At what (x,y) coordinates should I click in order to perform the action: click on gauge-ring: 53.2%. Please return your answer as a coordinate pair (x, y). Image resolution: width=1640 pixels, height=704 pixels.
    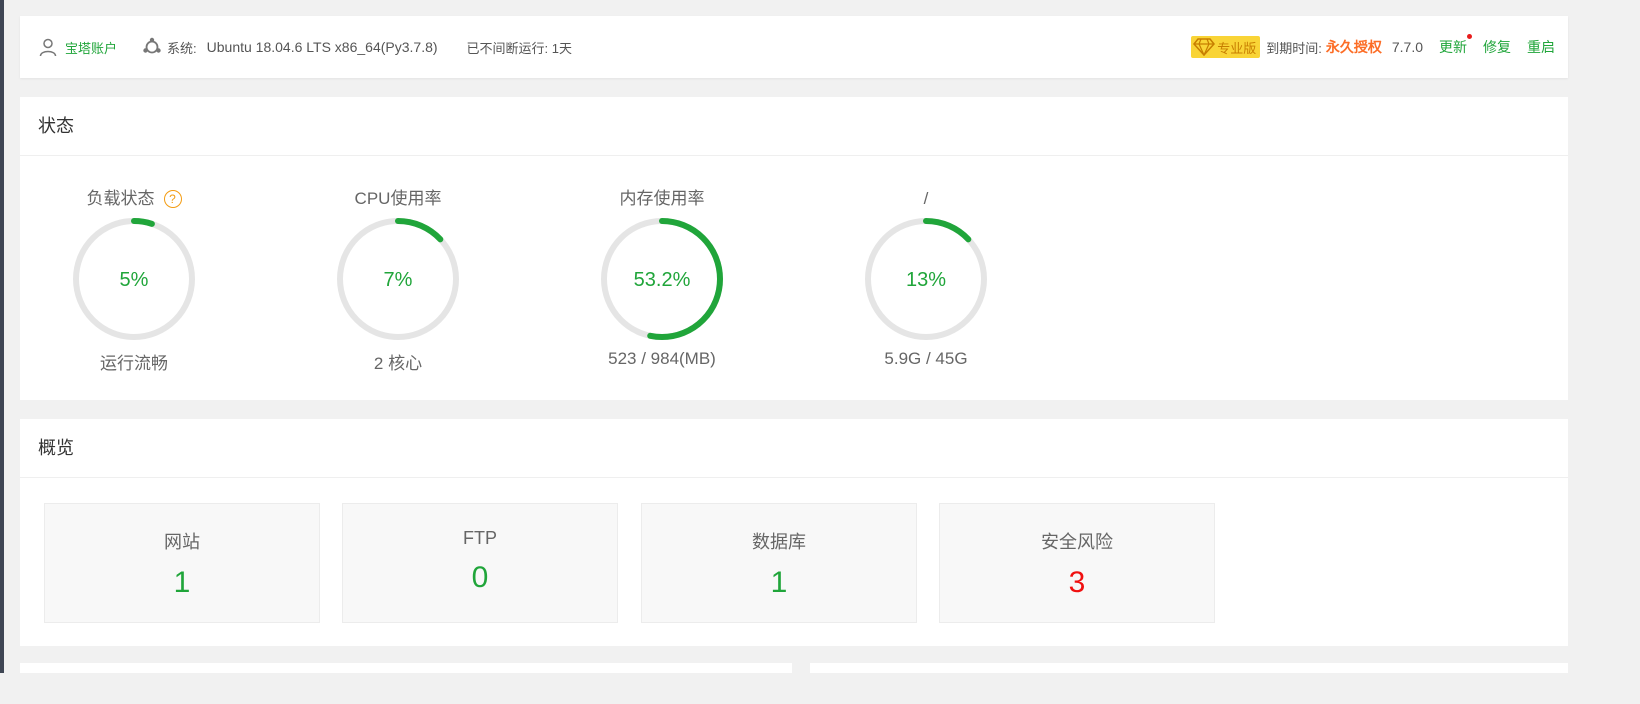
    Looking at the image, I should click on (662, 279).